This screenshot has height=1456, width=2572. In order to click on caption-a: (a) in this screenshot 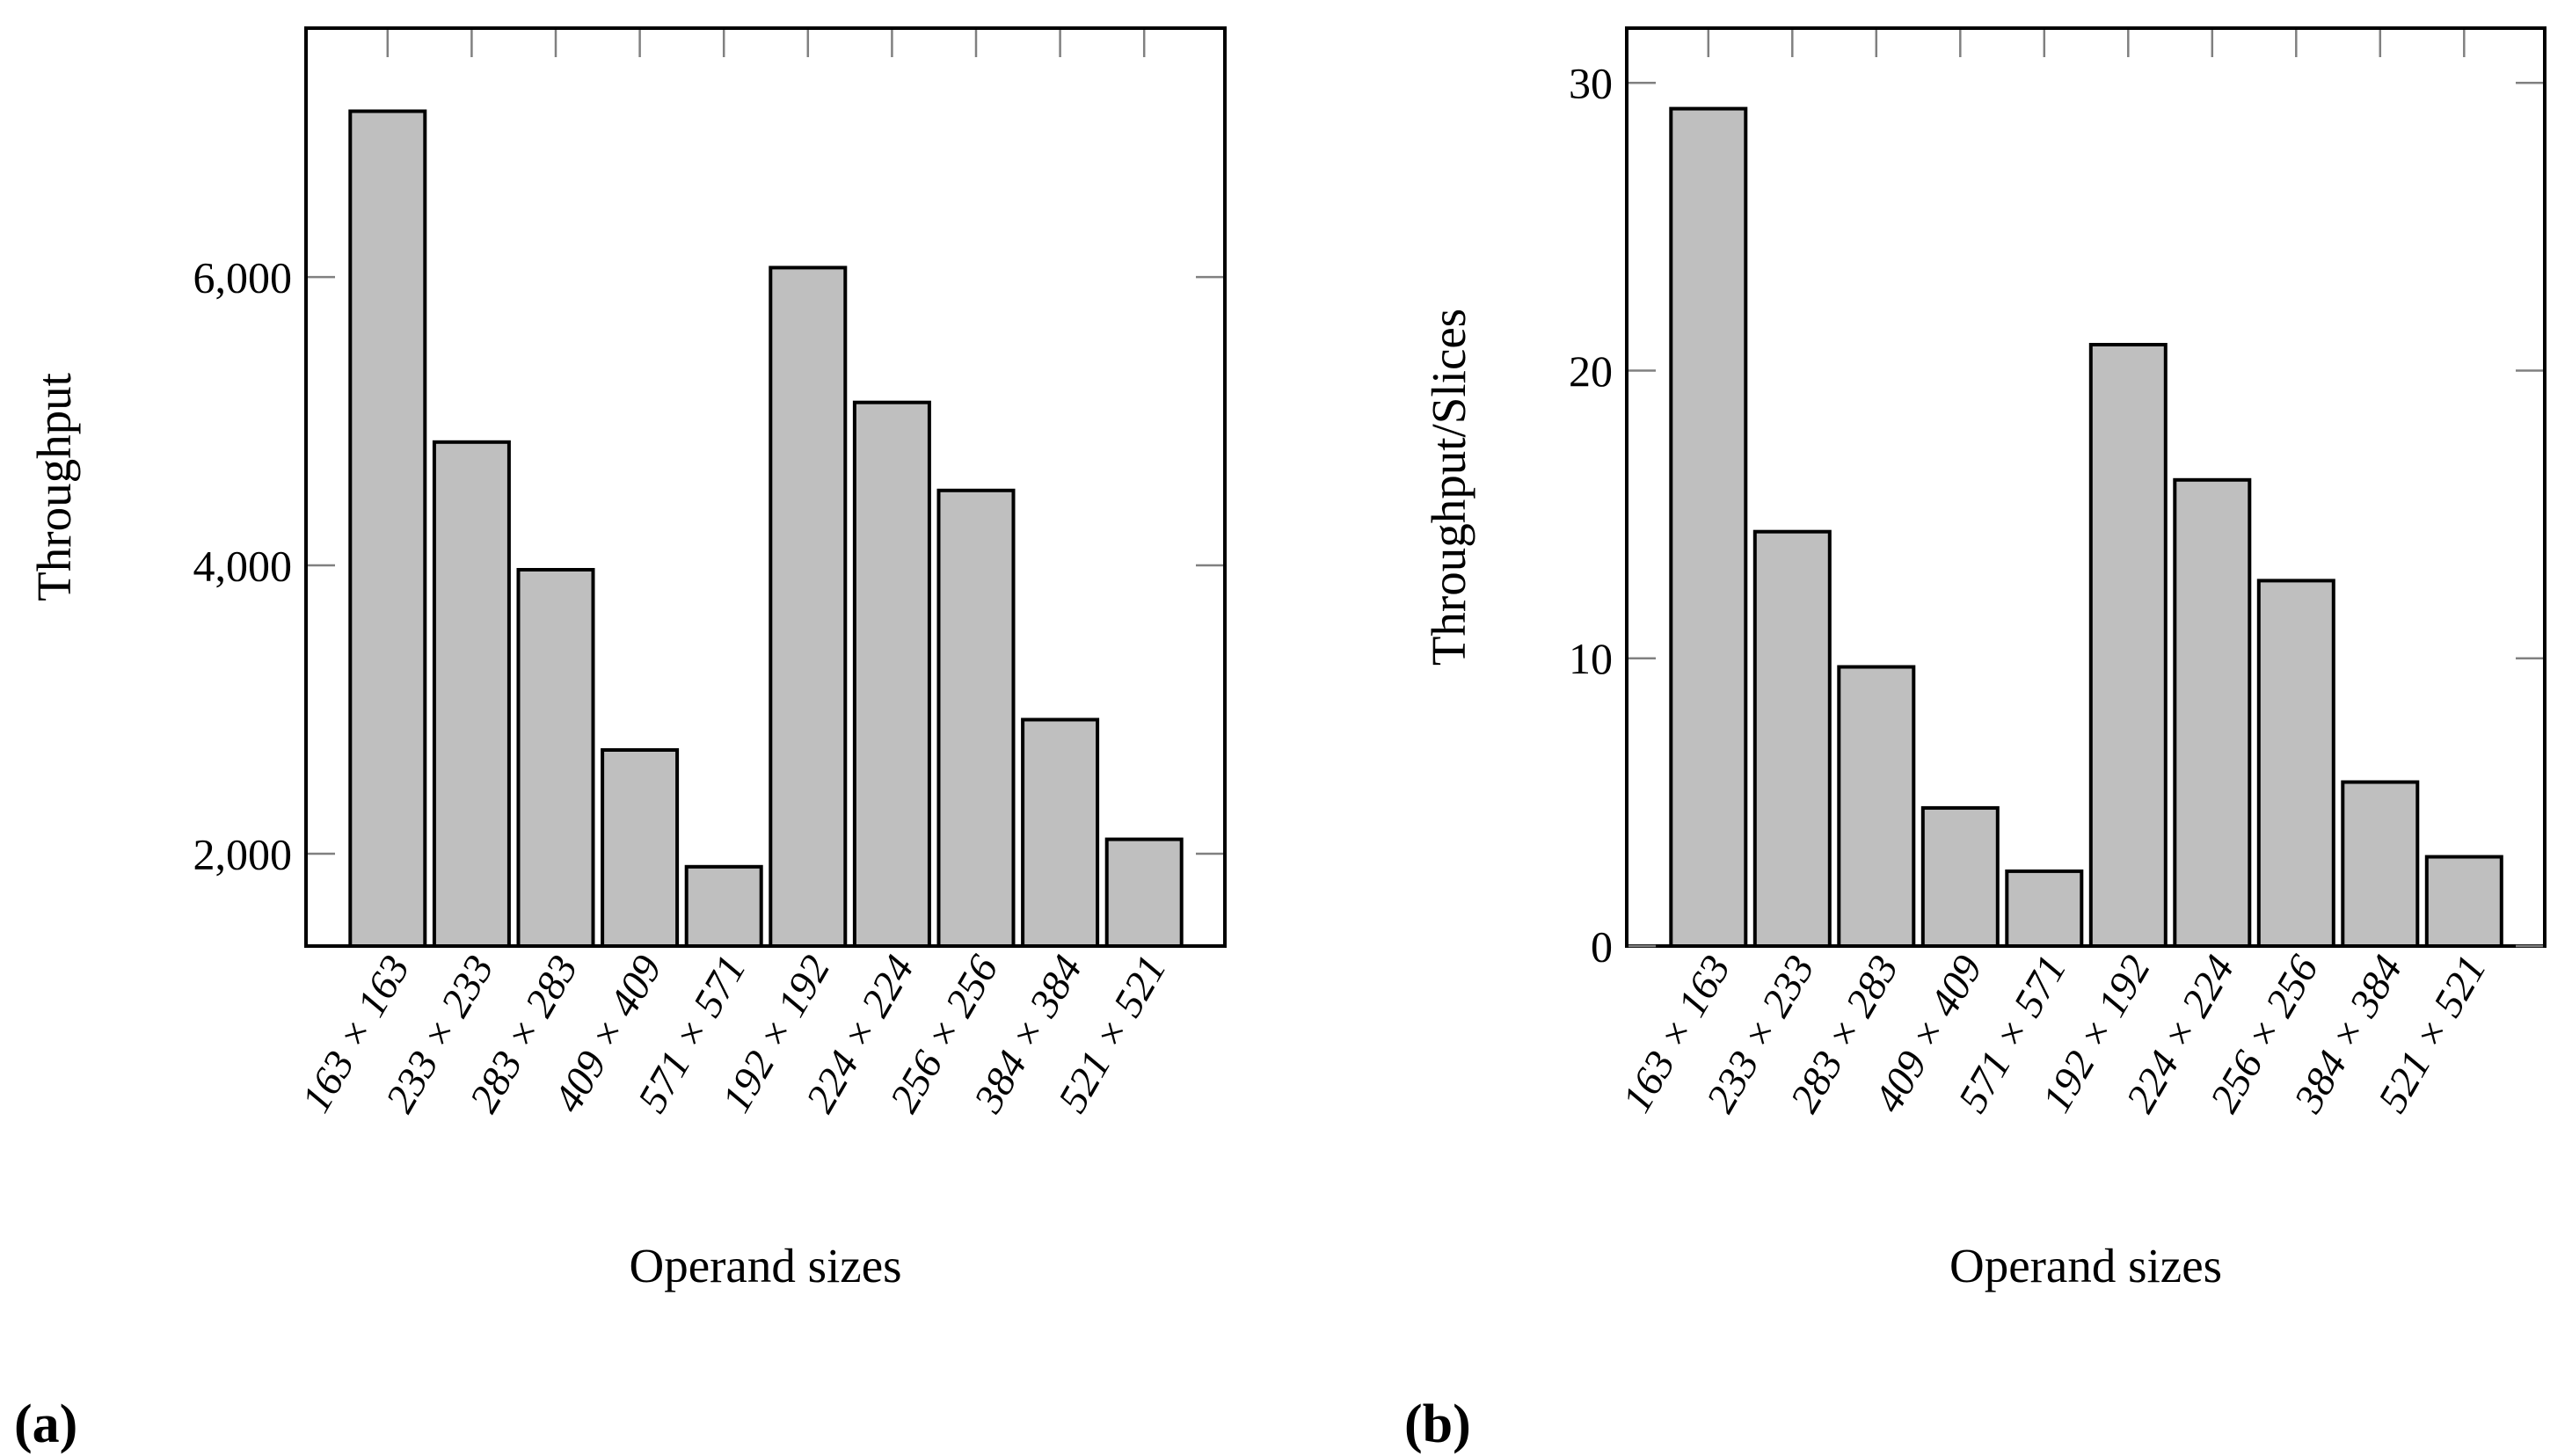, I will do `click(45, 1424)`.